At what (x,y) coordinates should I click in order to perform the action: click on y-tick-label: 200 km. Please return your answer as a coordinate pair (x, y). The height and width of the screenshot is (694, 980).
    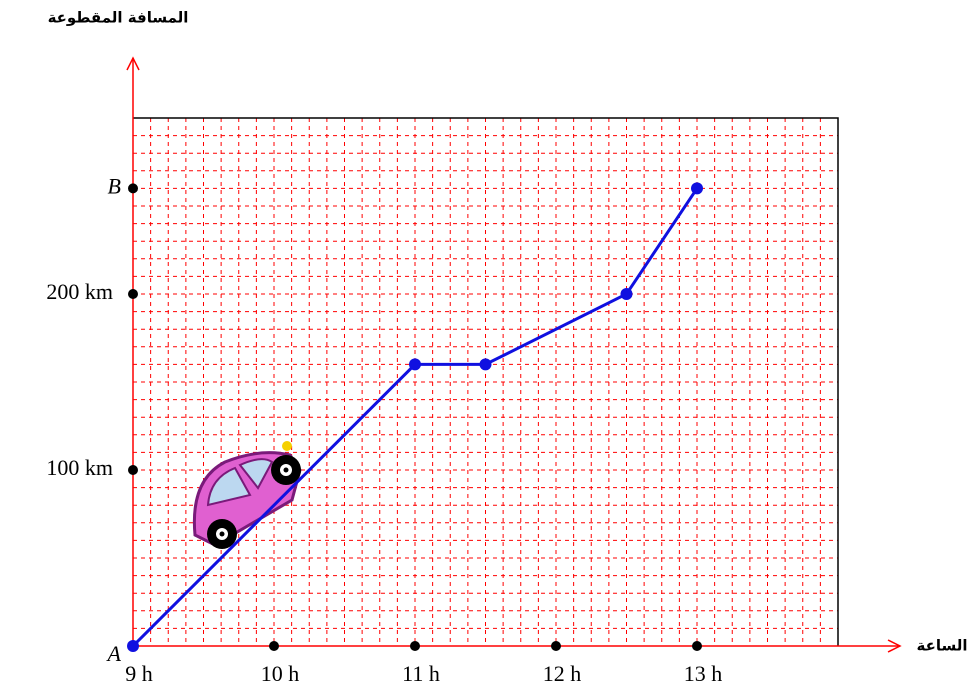
    Looking at the image, I should click on (79, 291).